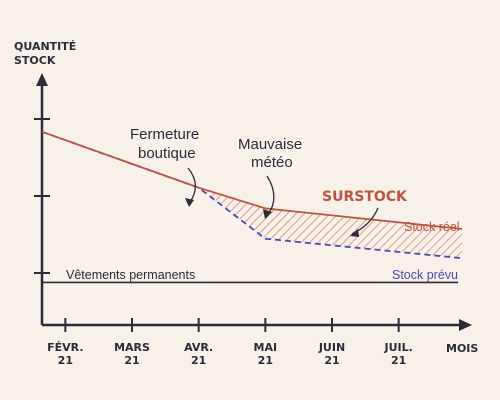 Image resolution: width=500 pixels, height=400 pixels. I want to click on annotation-closure-line1: Fermeture, so click(164, 134).